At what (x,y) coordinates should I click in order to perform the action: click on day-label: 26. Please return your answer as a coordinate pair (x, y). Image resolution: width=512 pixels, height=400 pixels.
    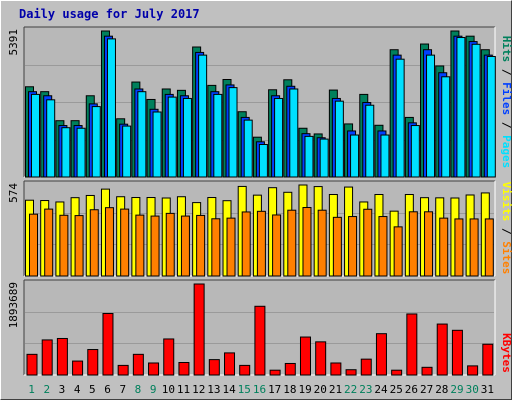
    Looking at the image, I should click on (411, 389).